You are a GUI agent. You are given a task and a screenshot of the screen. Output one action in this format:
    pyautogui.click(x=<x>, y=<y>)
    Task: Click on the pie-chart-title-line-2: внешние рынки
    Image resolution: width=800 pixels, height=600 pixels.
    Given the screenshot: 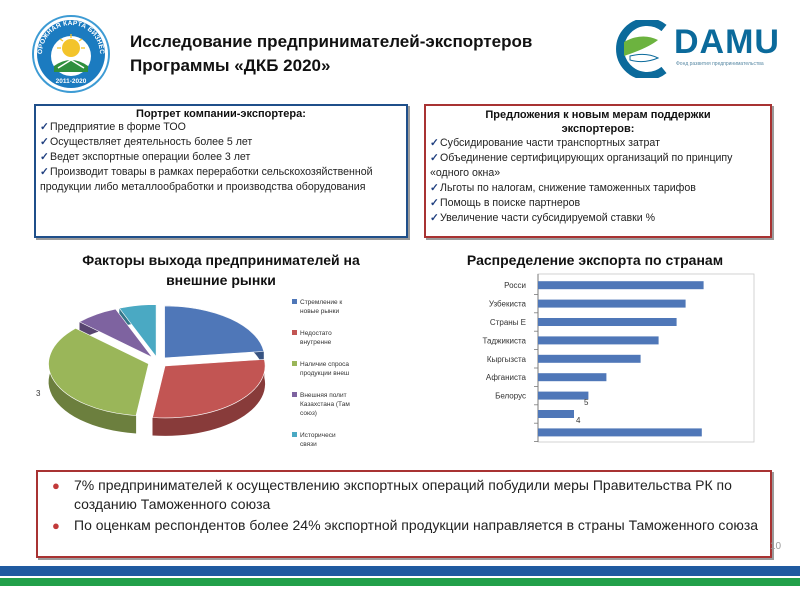 What is the action you would take?
    pyautogui.click(x=221, y=280)
    